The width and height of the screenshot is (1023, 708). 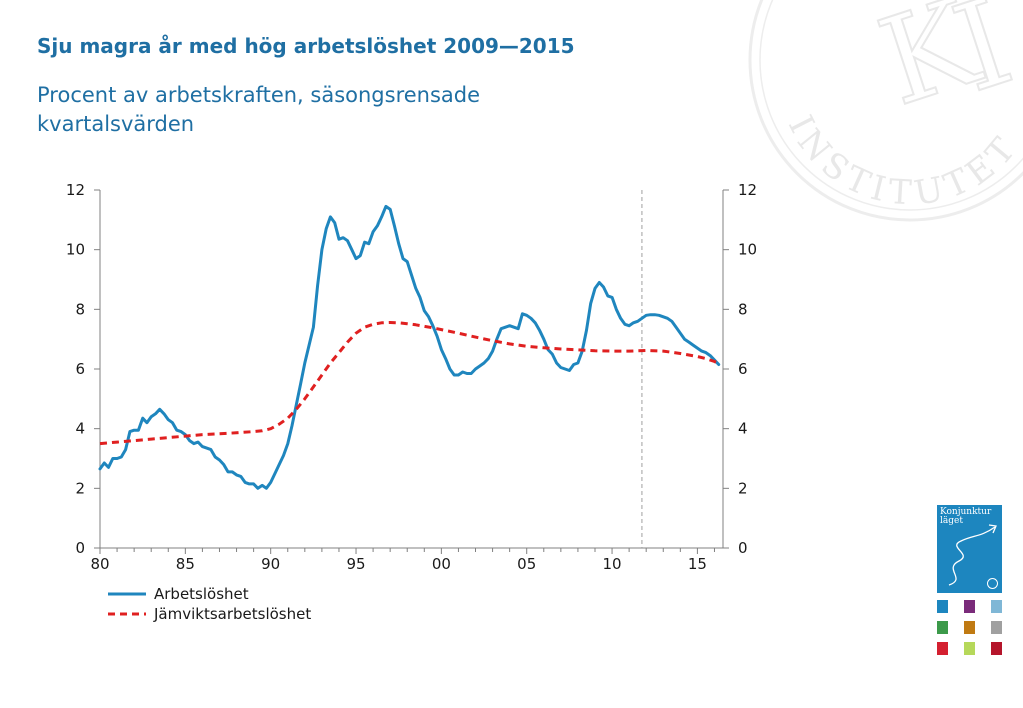 I want to click on x-tick-label: 15, so click(x=697, y=564).